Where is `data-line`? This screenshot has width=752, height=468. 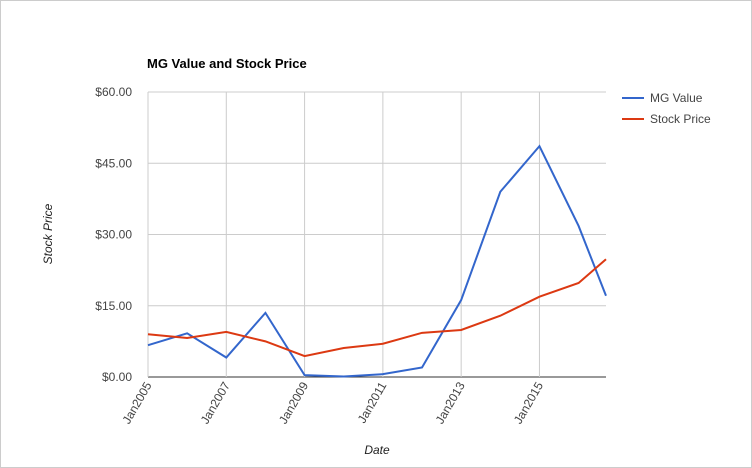 data-line is located at coordinates (377, 308).